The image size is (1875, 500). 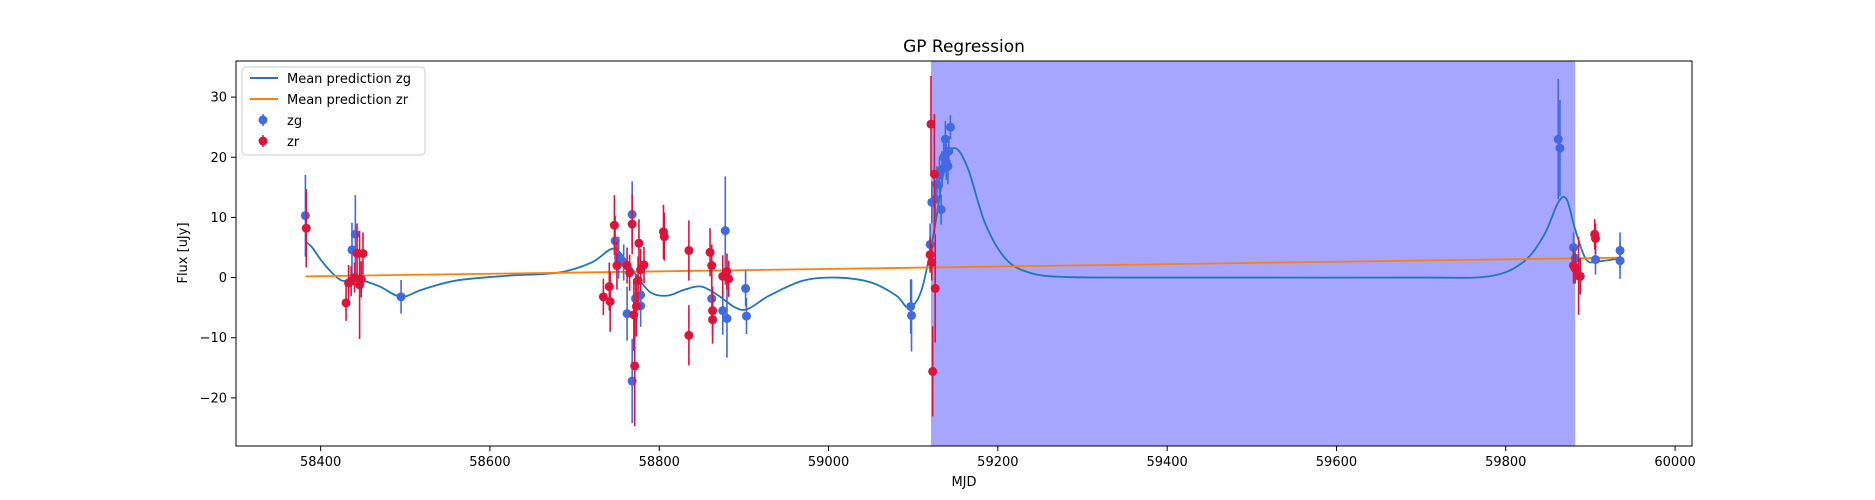 What do you see at coordinates (263, 141) in the screenshot?
I see `legend-swatch-zr` at bounding box center [263, 141].